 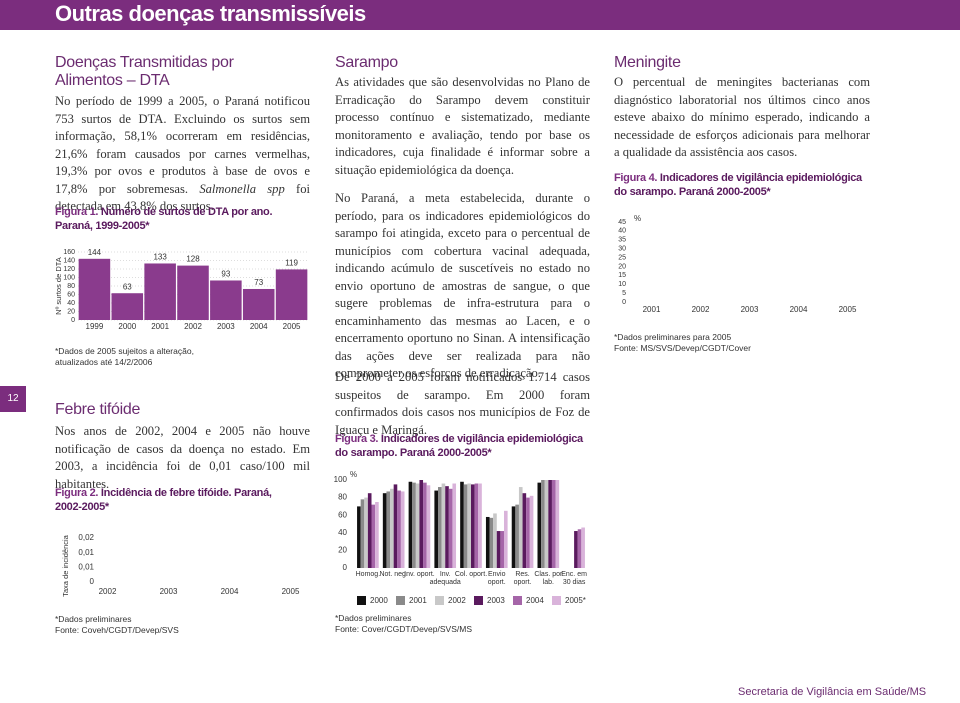 I want to click on y-tick-label: 100, so click(x=69, y=277).